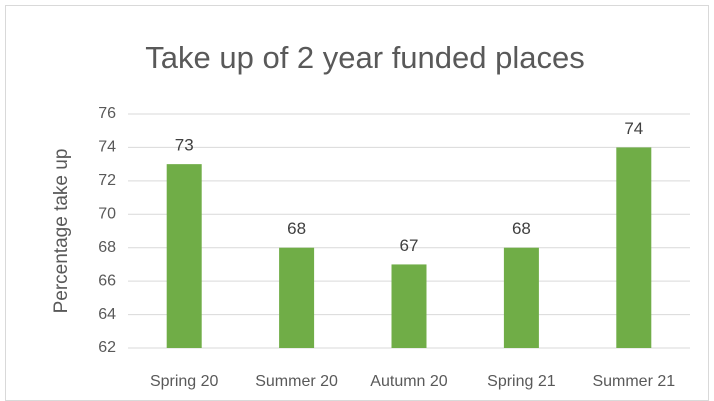 Image resolution: width=714 pixels, height=401 pixels. What do you see at coordinates (107, 247) in the screenshot?
I see `y-tick-label: 68` at bounding box center [107, 247].